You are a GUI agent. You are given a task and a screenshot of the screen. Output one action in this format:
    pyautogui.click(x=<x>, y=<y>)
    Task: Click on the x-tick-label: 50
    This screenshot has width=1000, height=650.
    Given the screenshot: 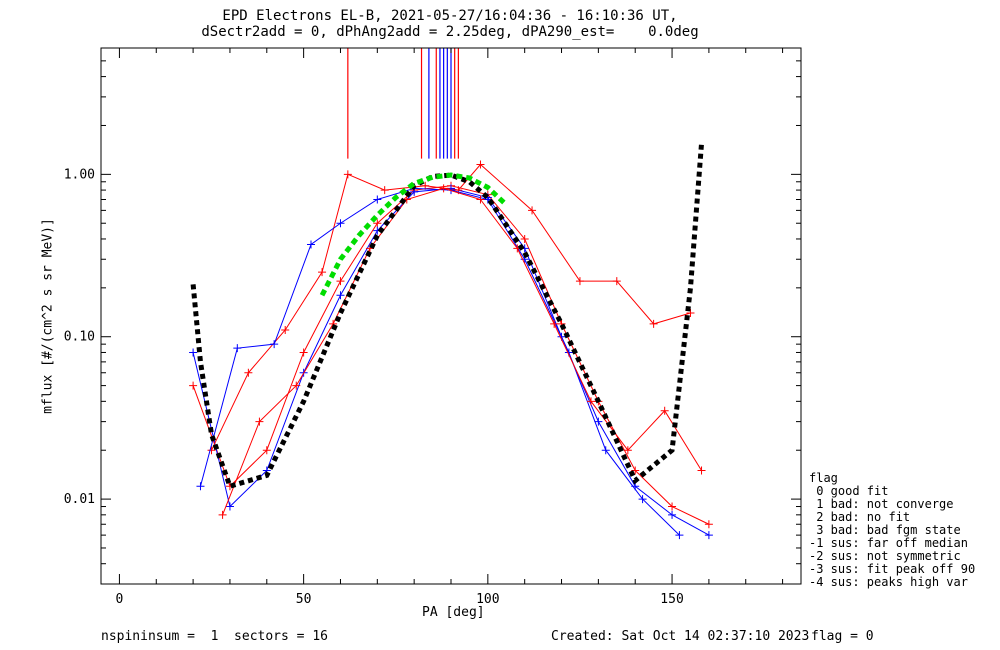 What is the action you would take?
    pyautogui.click(x=304, y=599)
    